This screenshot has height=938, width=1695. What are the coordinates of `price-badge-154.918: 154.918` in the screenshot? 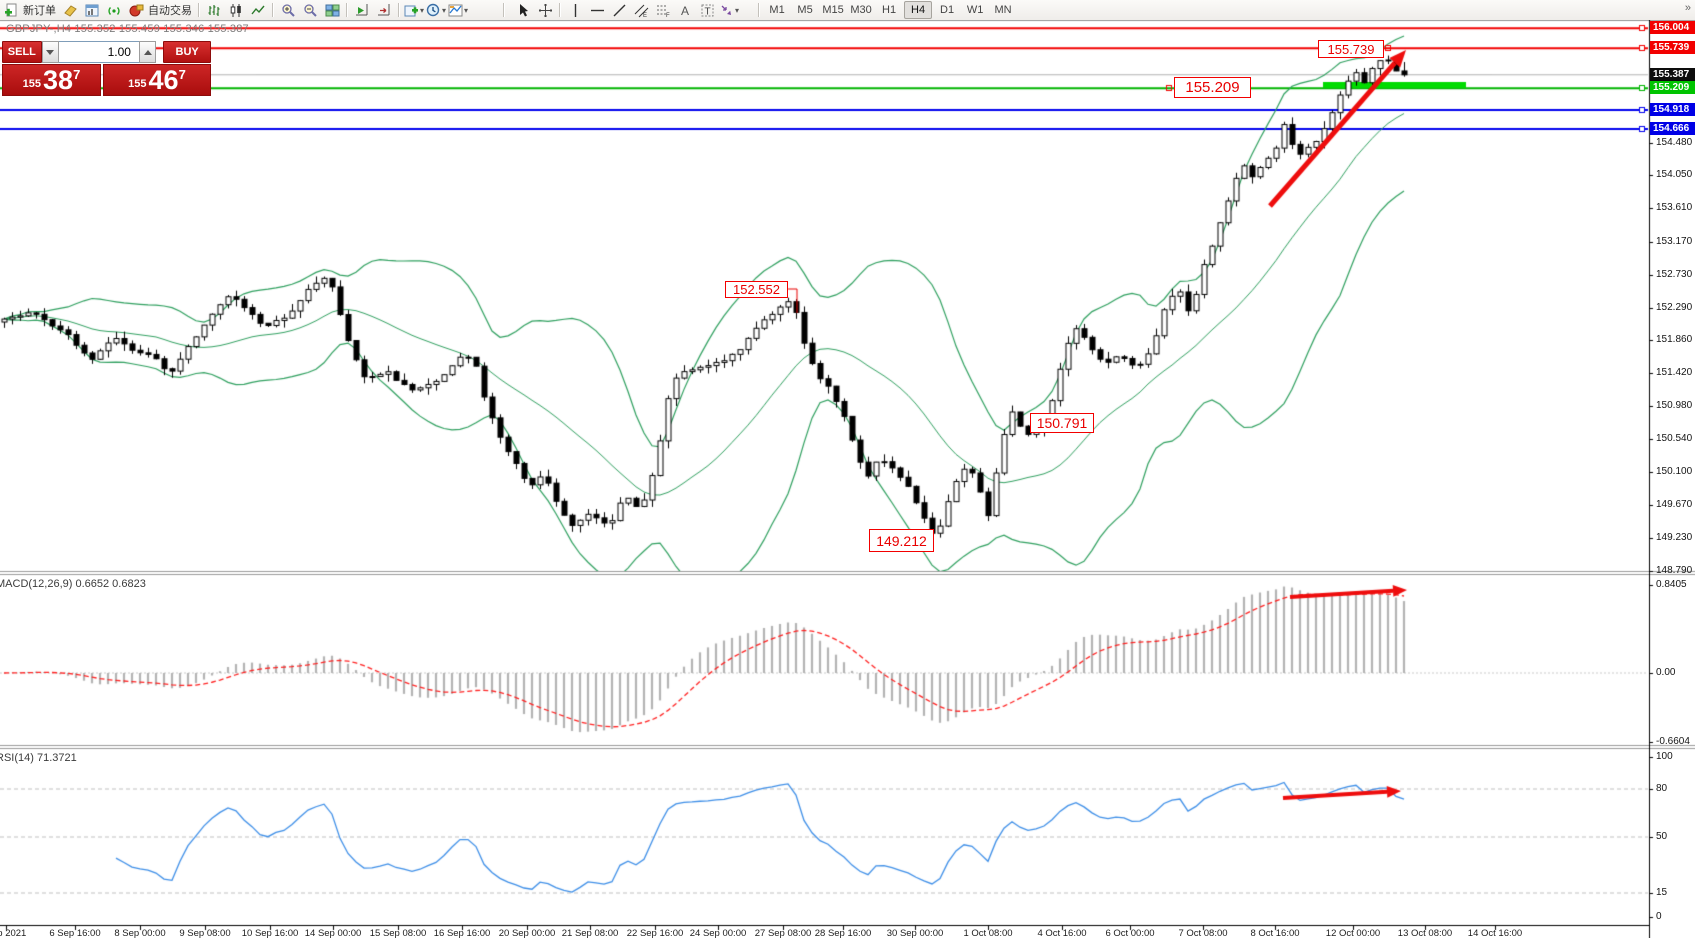 It's located at (1672, 110).